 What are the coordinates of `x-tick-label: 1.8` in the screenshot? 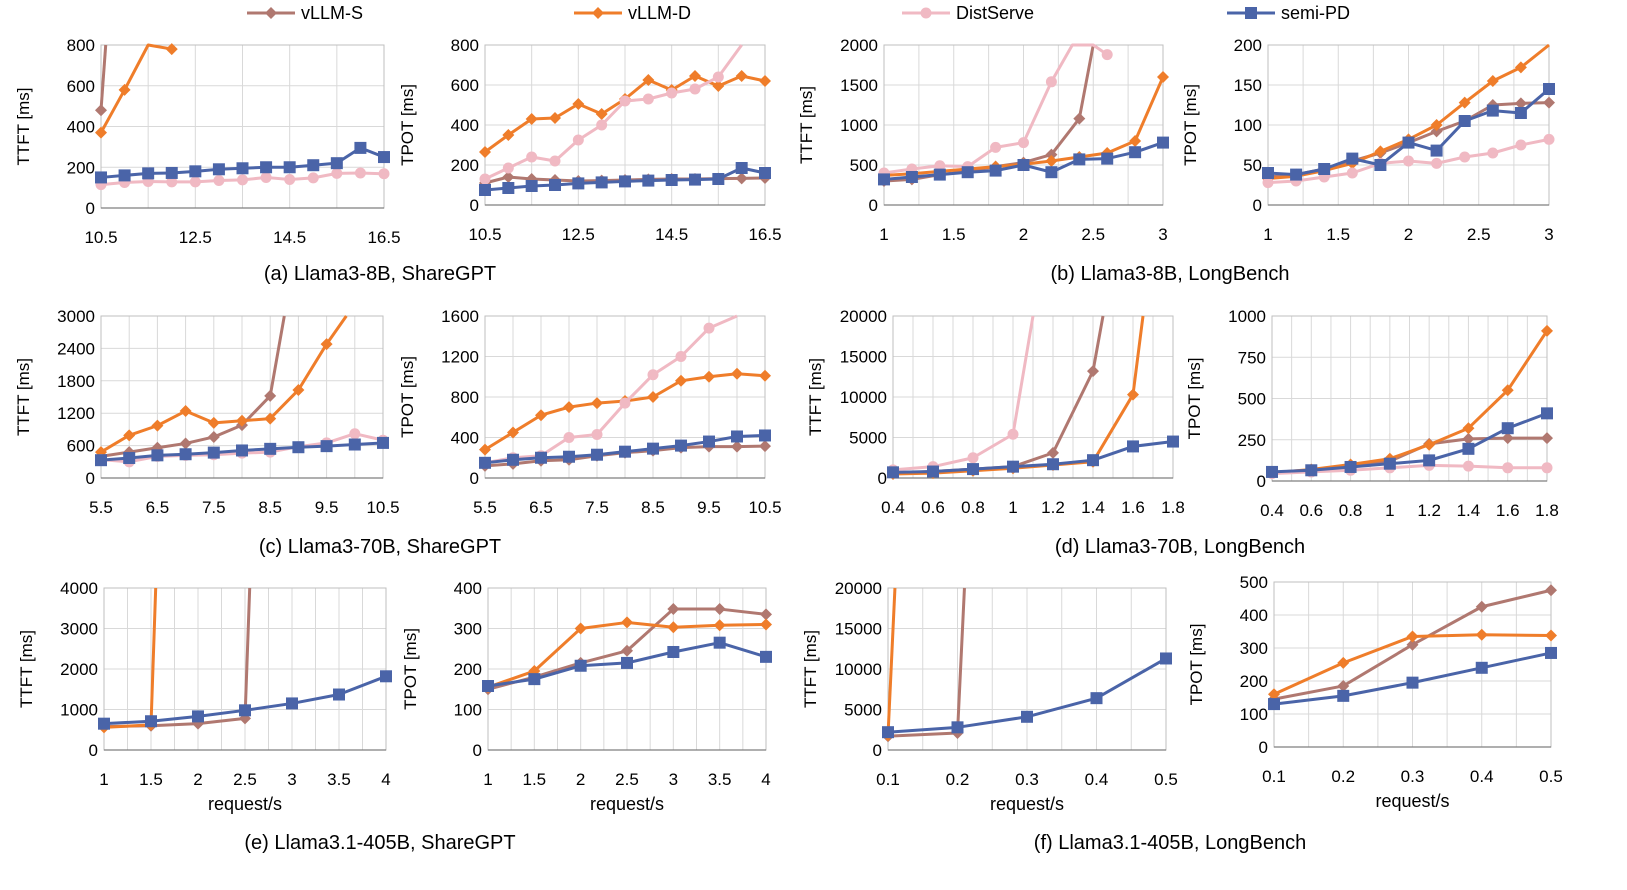 It's located at (1173, 507).